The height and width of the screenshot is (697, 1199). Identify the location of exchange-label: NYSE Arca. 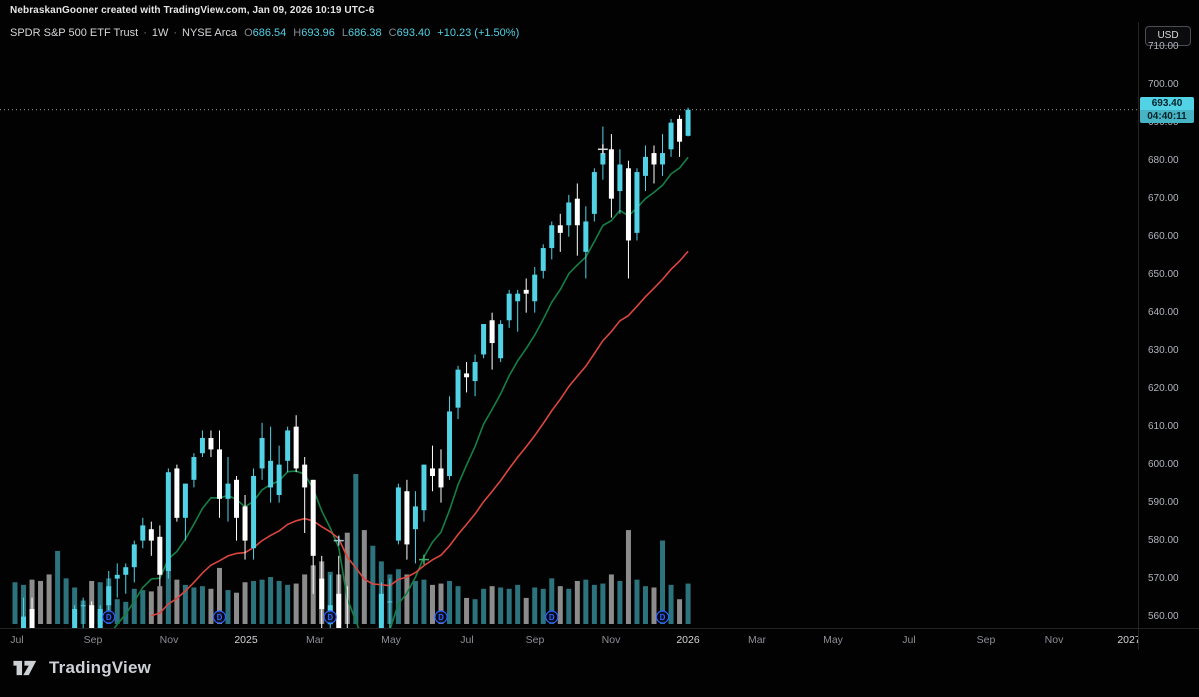
(210, 33).